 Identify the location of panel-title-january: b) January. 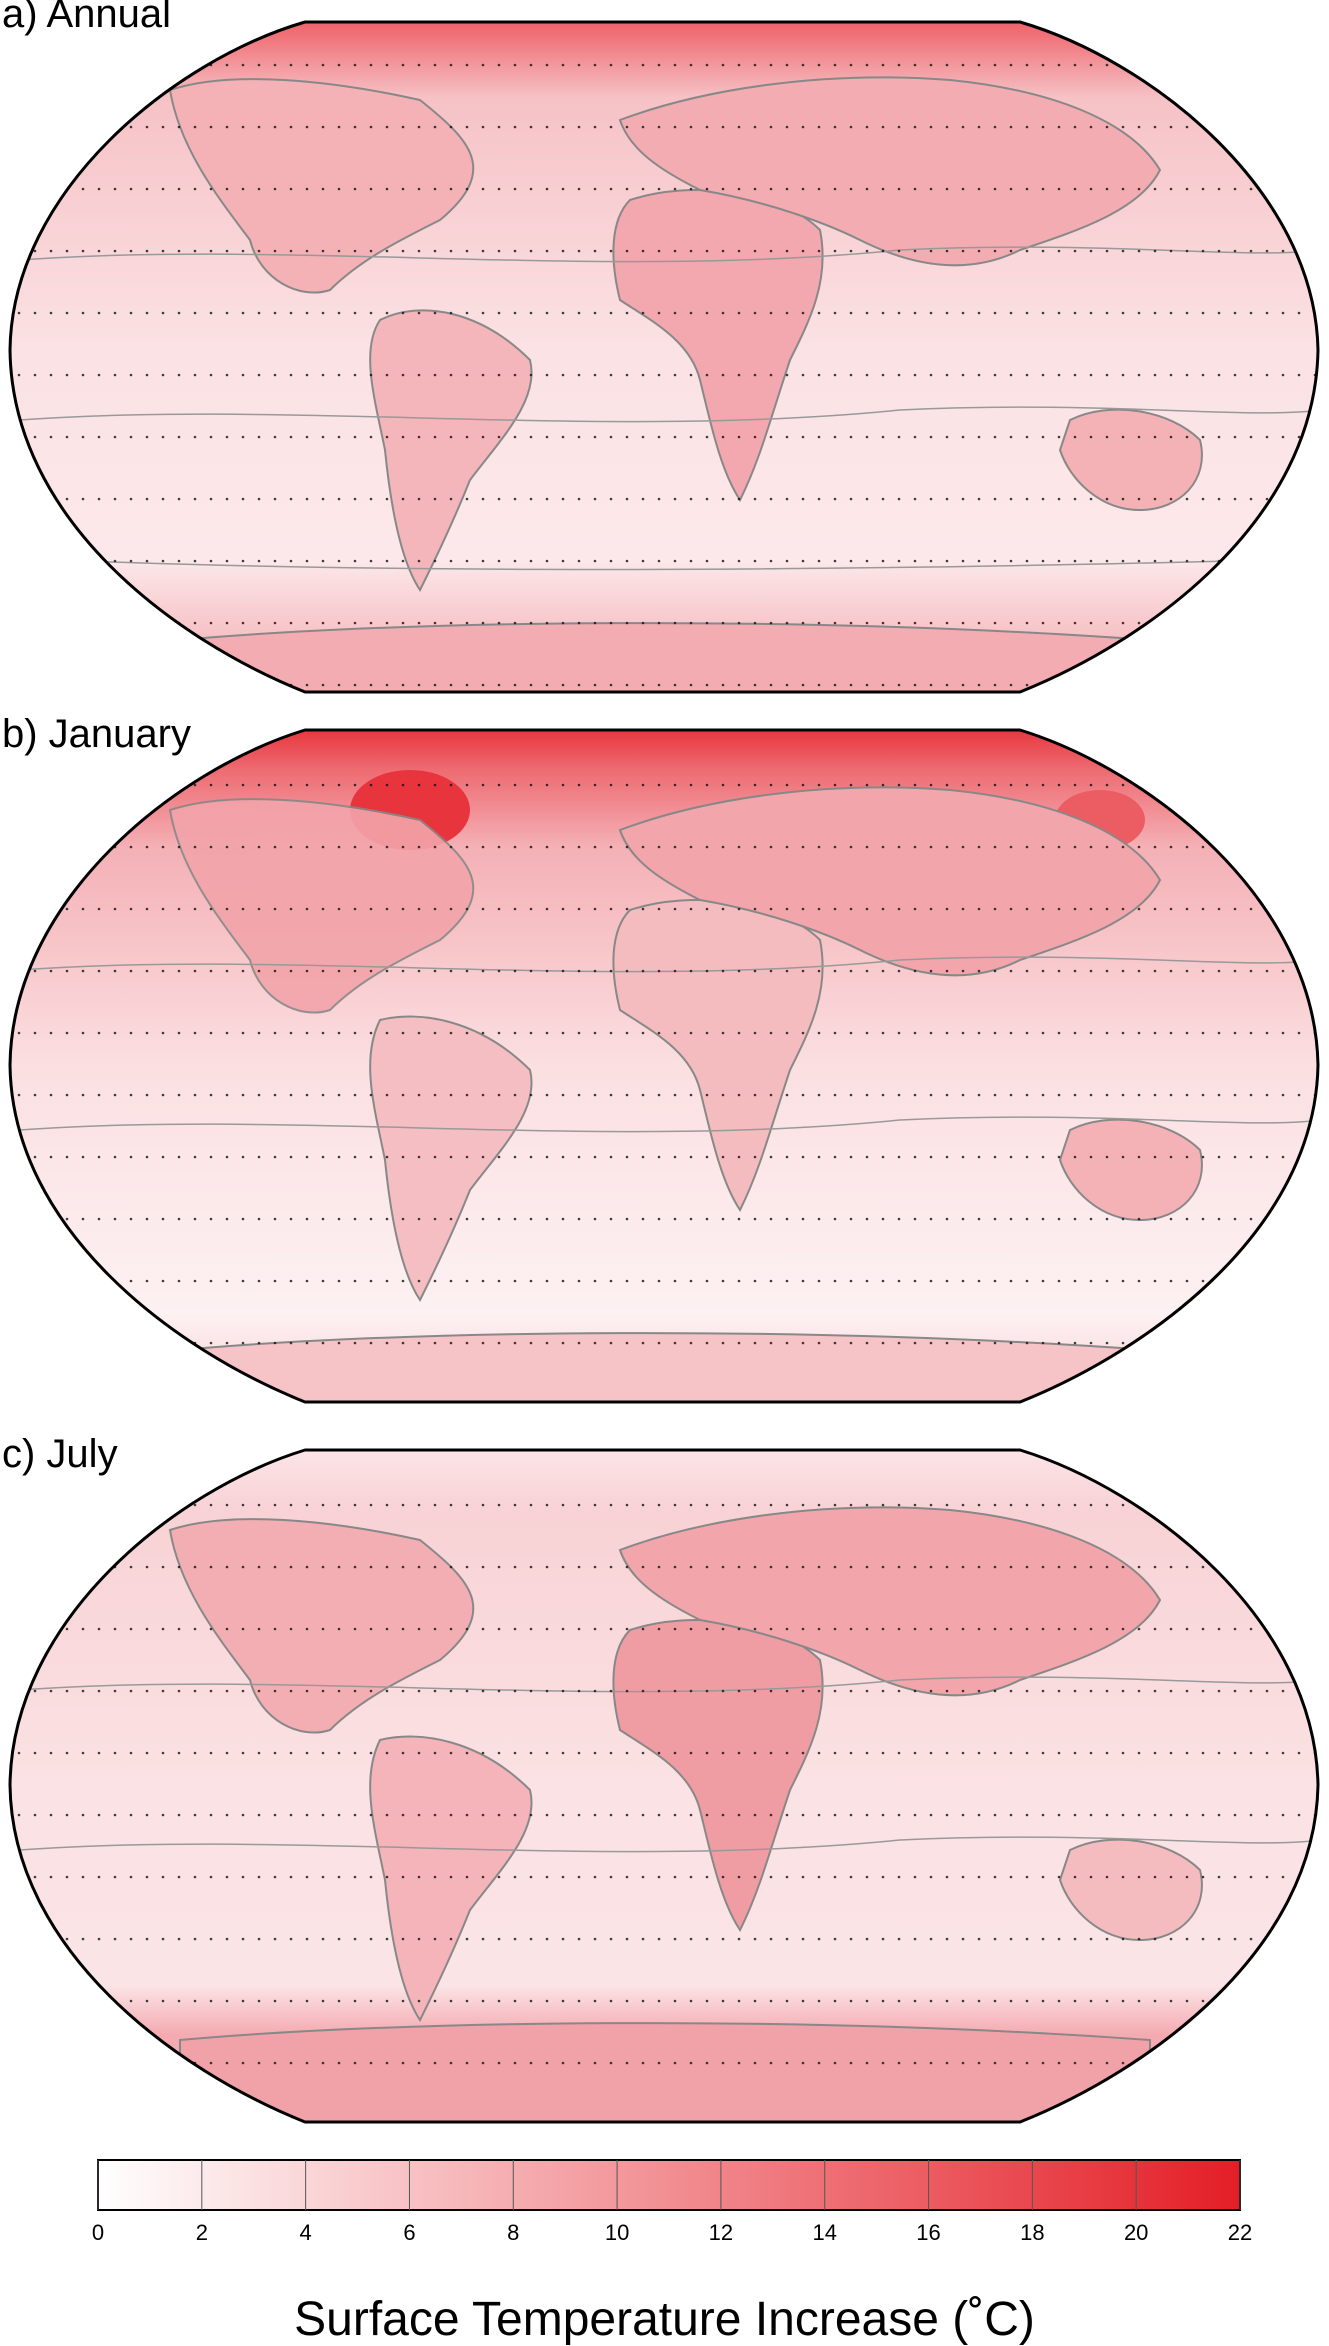
(96, 734).